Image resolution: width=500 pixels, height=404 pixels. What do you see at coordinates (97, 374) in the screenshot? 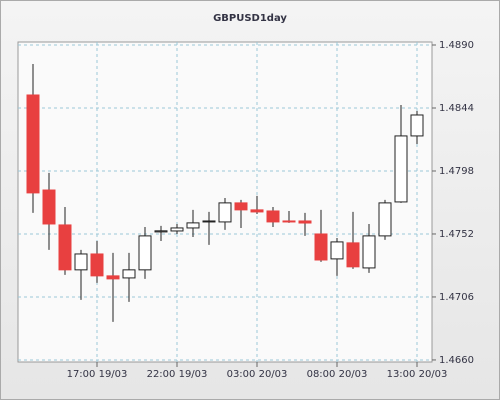
I see `x-tick-label: 17:00 19/03` at bounding box center [97, 374].